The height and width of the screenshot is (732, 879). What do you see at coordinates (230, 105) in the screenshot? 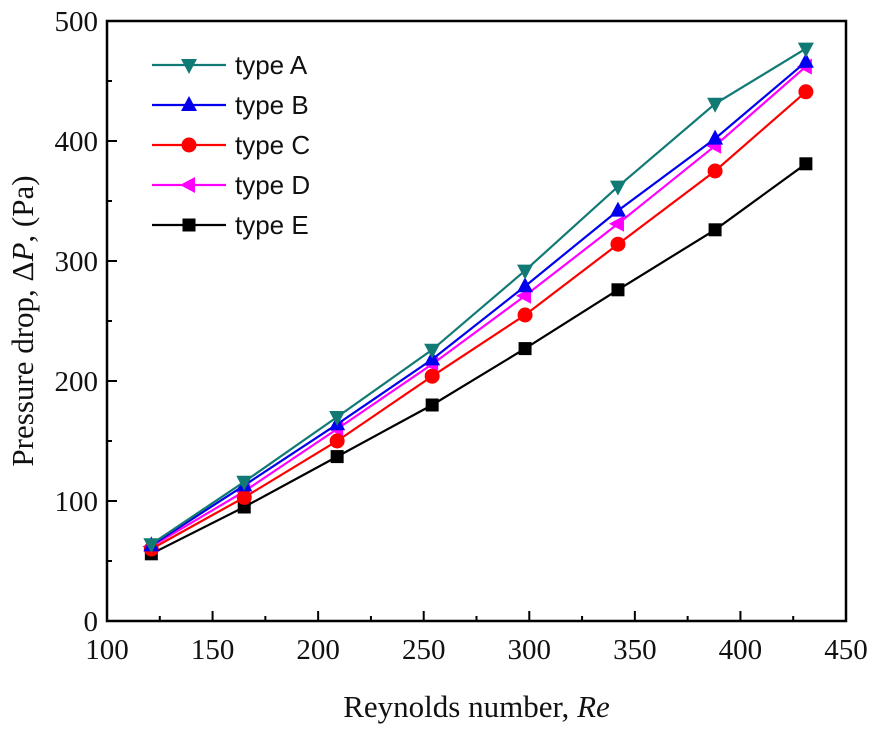
I see `legend-item: type B` at bounding box center [230, 105].